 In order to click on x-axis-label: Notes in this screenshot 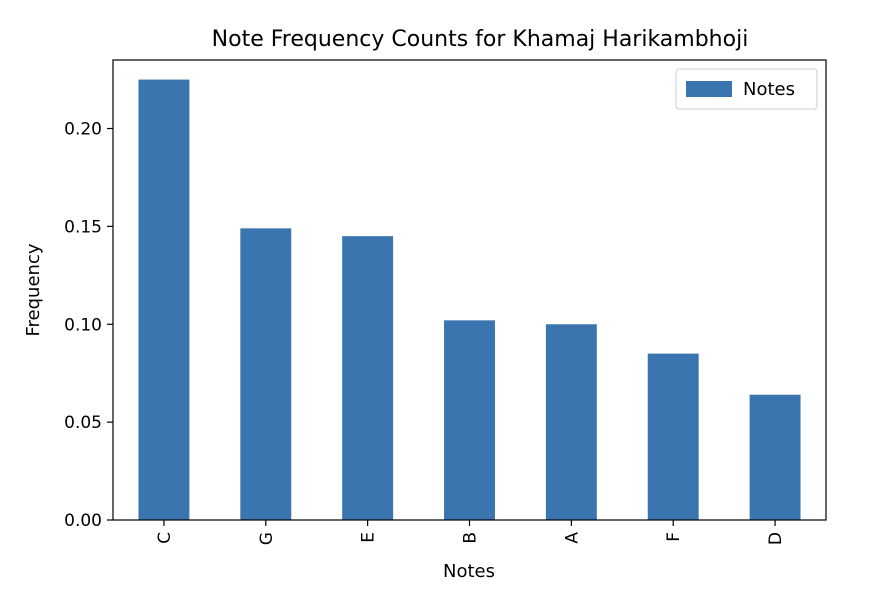, I will do `click(469, 571)`.